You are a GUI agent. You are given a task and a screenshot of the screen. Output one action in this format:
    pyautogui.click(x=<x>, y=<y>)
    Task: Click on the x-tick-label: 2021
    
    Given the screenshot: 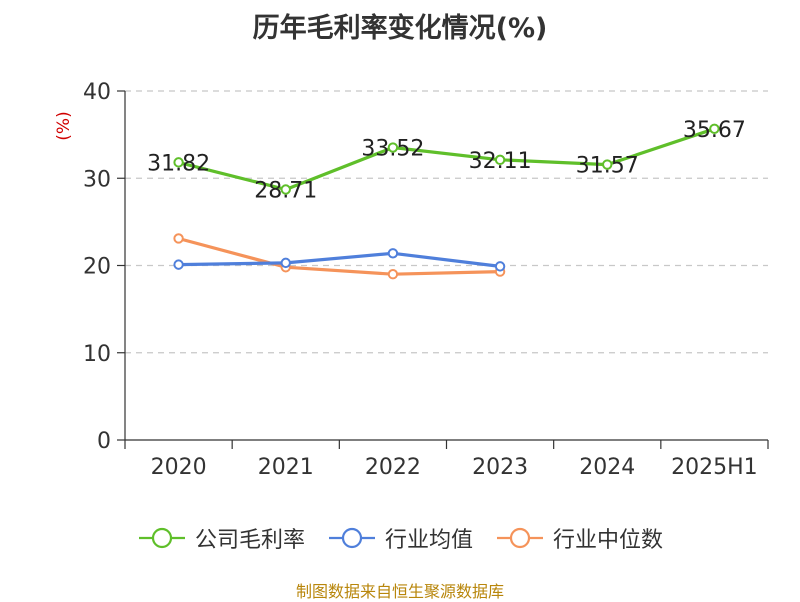 What is the action you would take?
    pyautogui.click(x=286, y=467)
    